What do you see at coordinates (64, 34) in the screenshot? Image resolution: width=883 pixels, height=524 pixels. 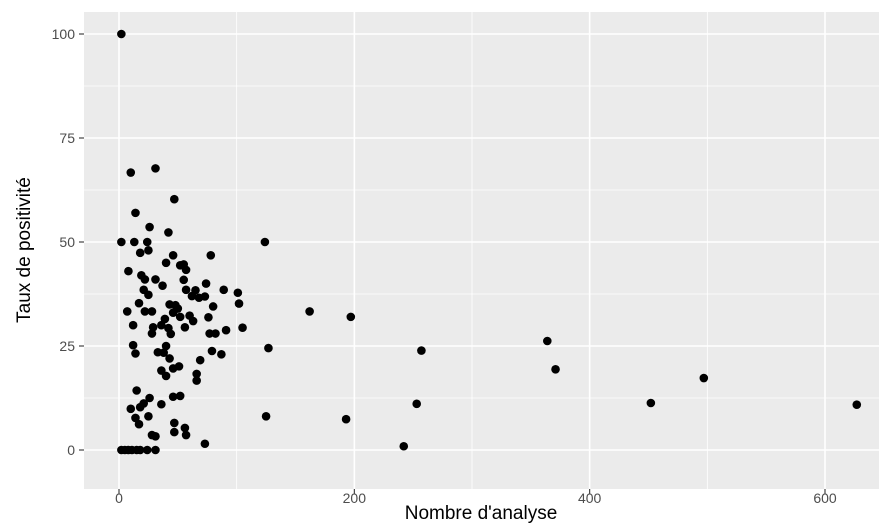 I see `y-tick-label: 100` at bounding box center [64, 34].